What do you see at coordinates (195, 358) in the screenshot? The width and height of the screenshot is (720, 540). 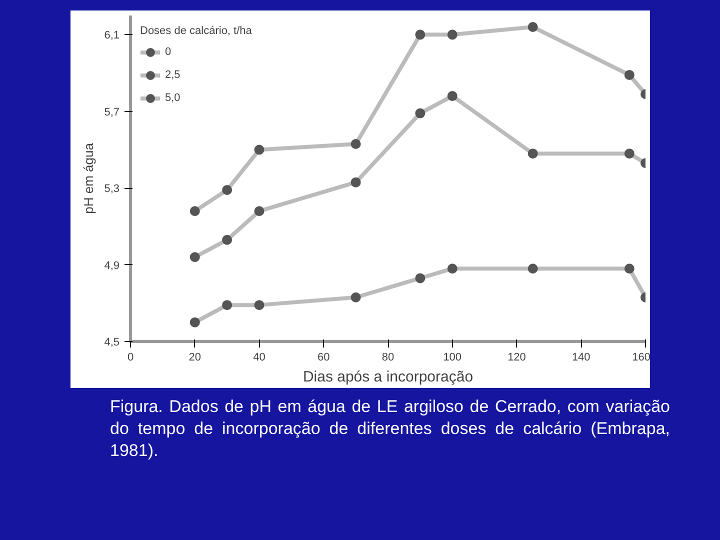 I see `x-tick-label: 20` at bounding box center [195, 358].